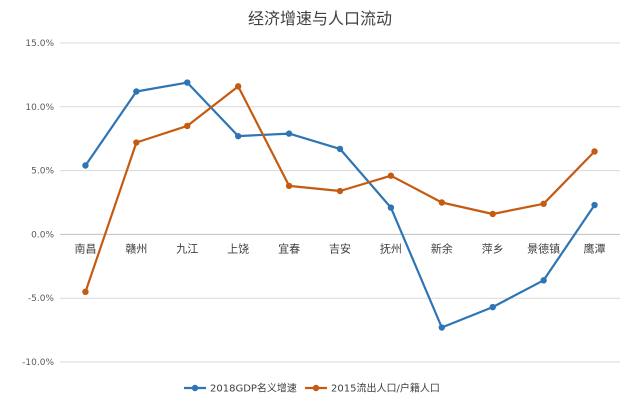 This screenshot has height=409, width=640. What do you see at coordinates (136, 248) in the screenshot?
I see `category-label: 赣州` at bounding box center [136, 248].